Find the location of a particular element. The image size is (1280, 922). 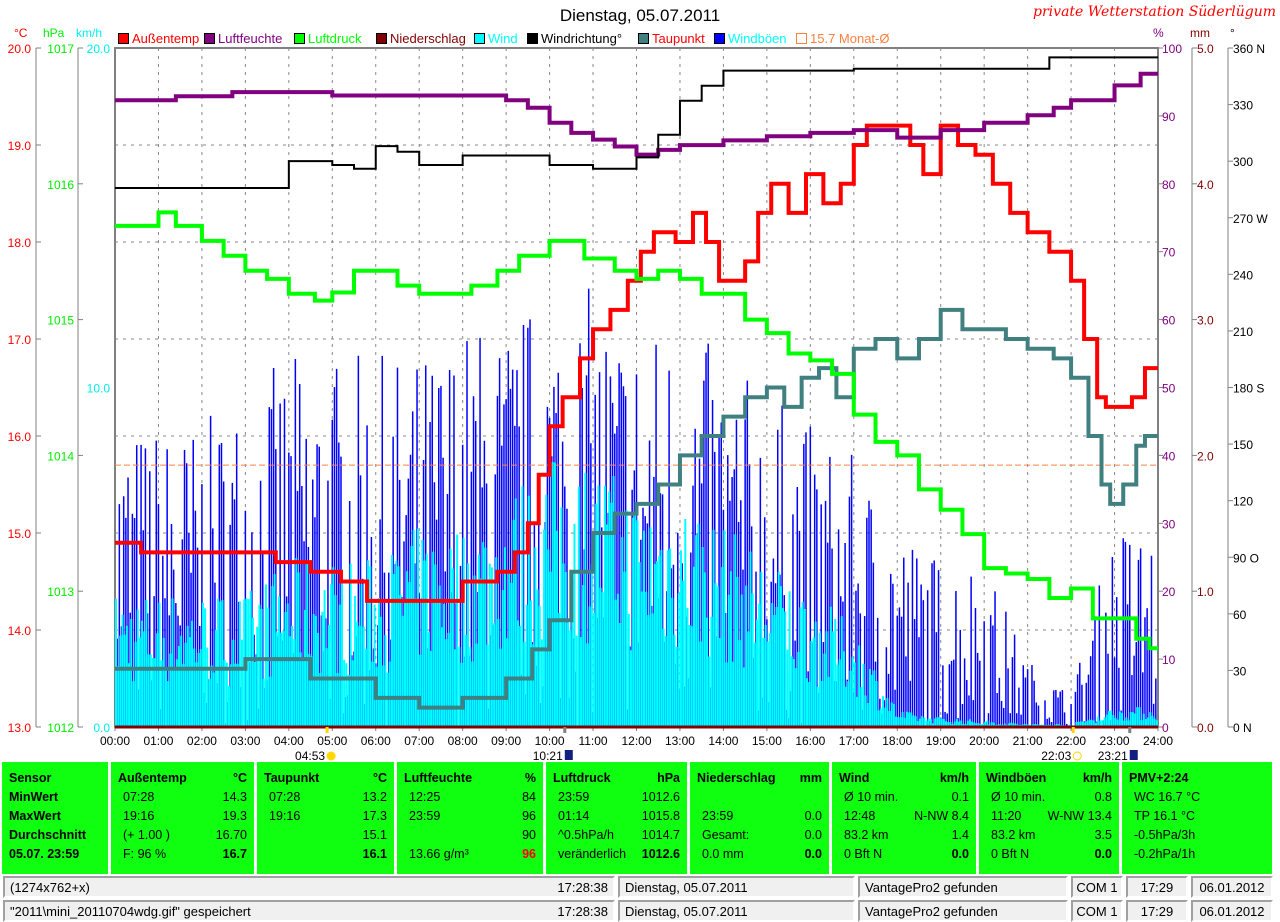

stats-label: 19:16 is located at coordinates (285, 816).